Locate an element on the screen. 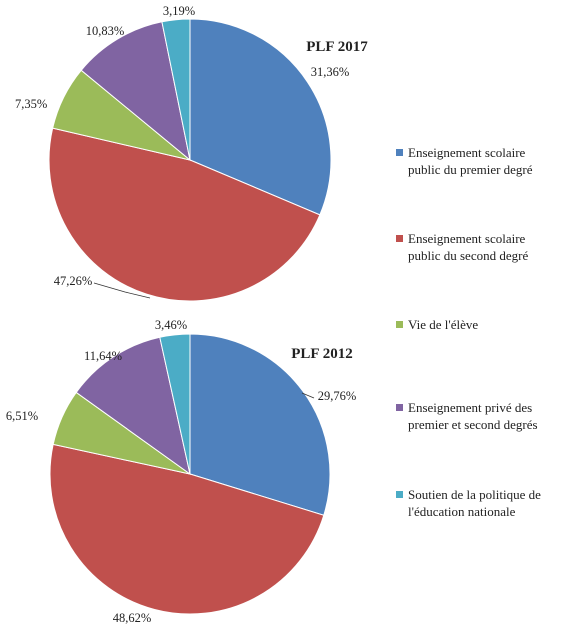  data-label-5: 3,46% is located at coordinates (171, 325).